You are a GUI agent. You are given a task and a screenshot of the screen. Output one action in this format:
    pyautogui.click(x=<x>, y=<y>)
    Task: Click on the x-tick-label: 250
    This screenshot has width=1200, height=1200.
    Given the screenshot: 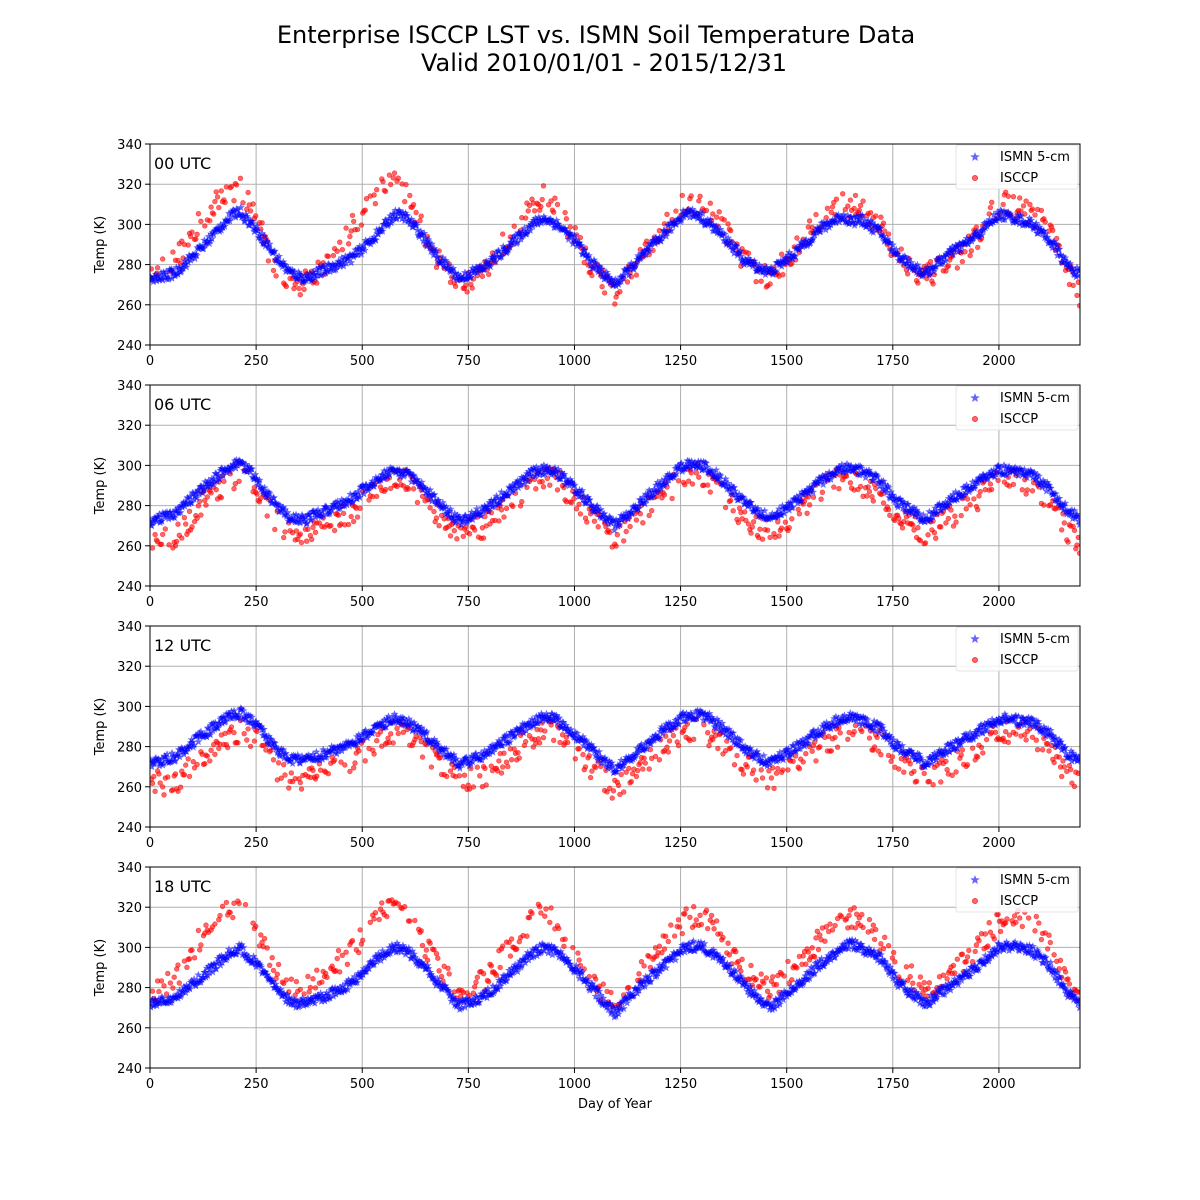 What is the action you would take?
    pyautogui.click(x=256, y=602)
    